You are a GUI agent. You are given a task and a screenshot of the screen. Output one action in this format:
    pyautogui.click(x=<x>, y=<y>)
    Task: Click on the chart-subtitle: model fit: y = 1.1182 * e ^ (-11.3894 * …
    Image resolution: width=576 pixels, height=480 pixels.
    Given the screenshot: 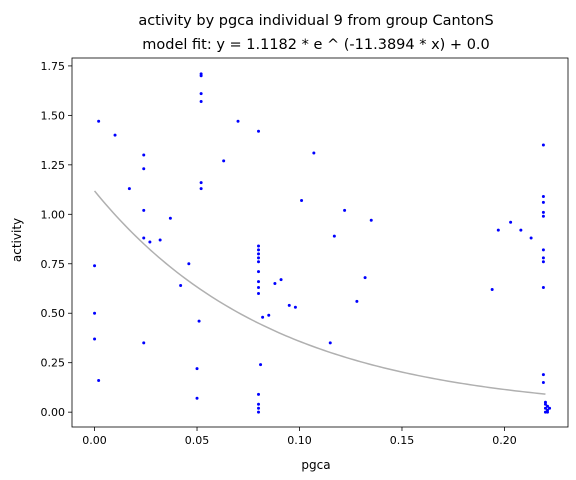 What is the action you would take?
    pyautogui.click(x=316, y=45)
    